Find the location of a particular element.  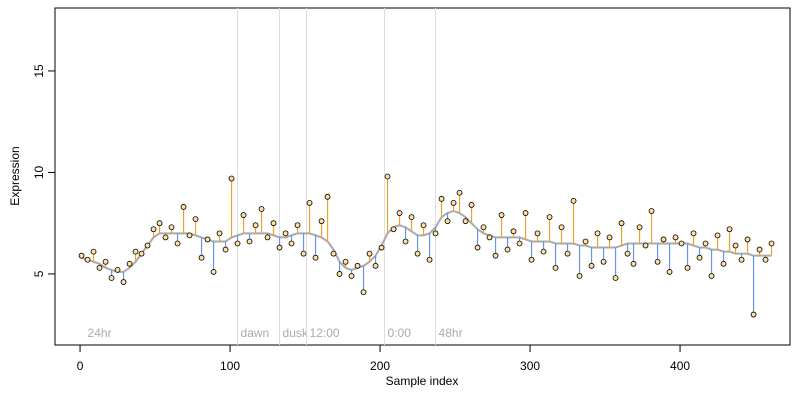

x-tick-label: 0 is located at coordinates (80, 366).